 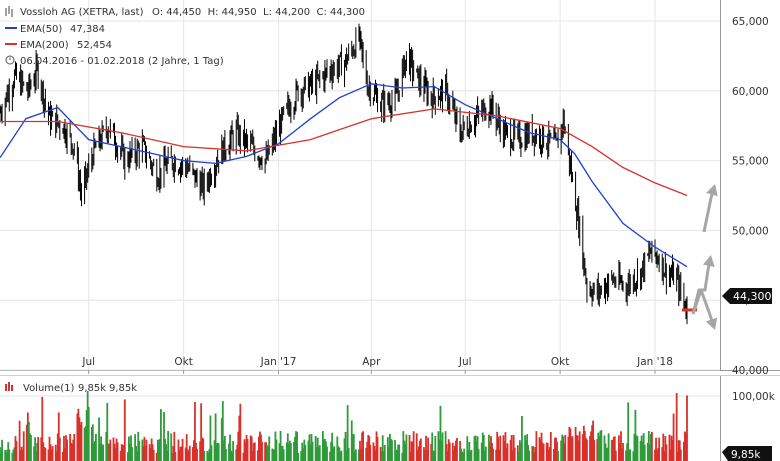 I want to click on volume-bars, so click(x=344, y=426).